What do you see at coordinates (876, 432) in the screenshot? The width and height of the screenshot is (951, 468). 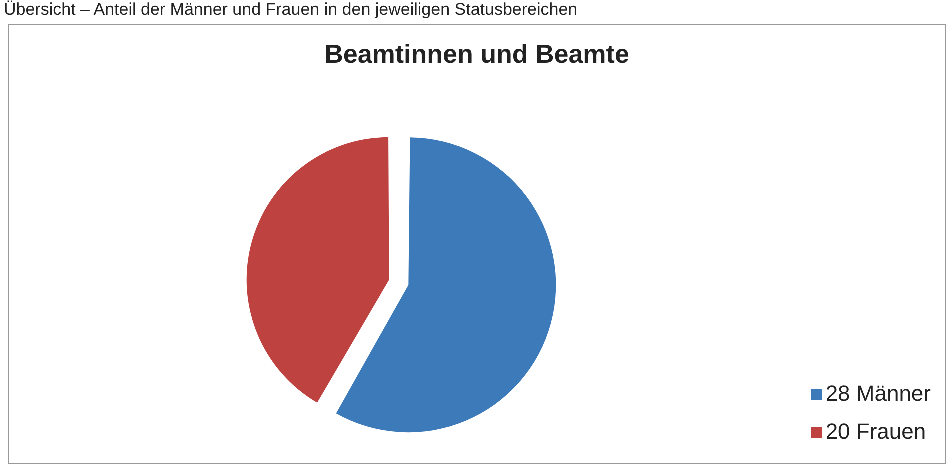 I see `legend-label: 20 Frauen` at bounding box center [876, 432].